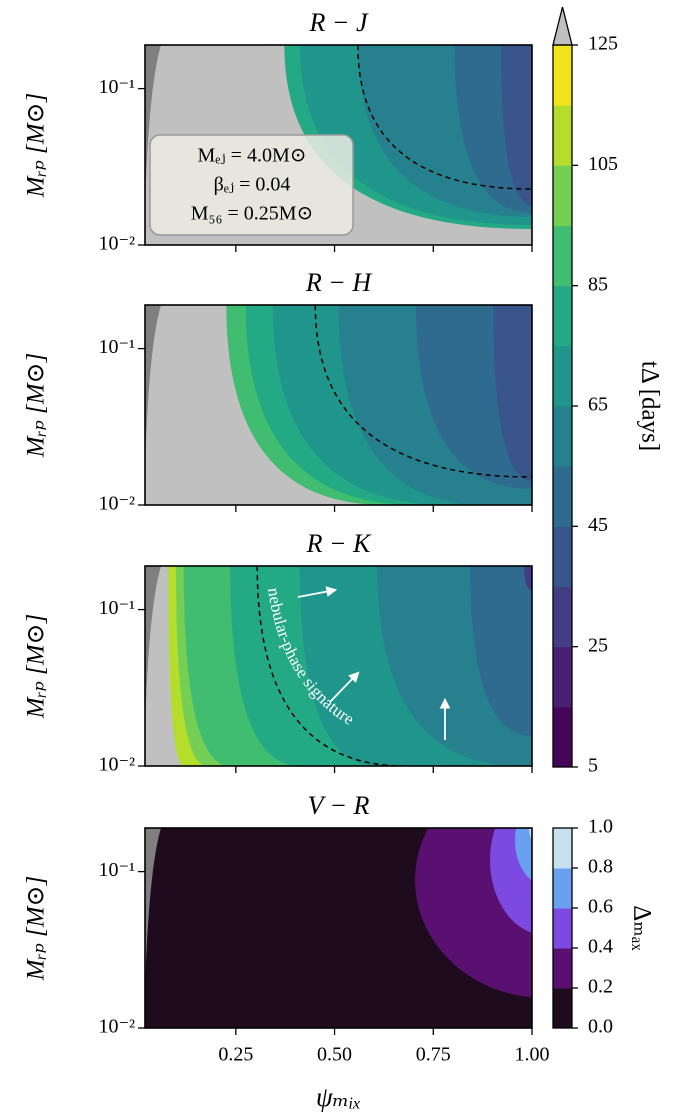  What do you see at coordinates (649, 406) in the screenshot?
I see `colorbar-label: tΔ [days]` at bounding box center [649, 406].